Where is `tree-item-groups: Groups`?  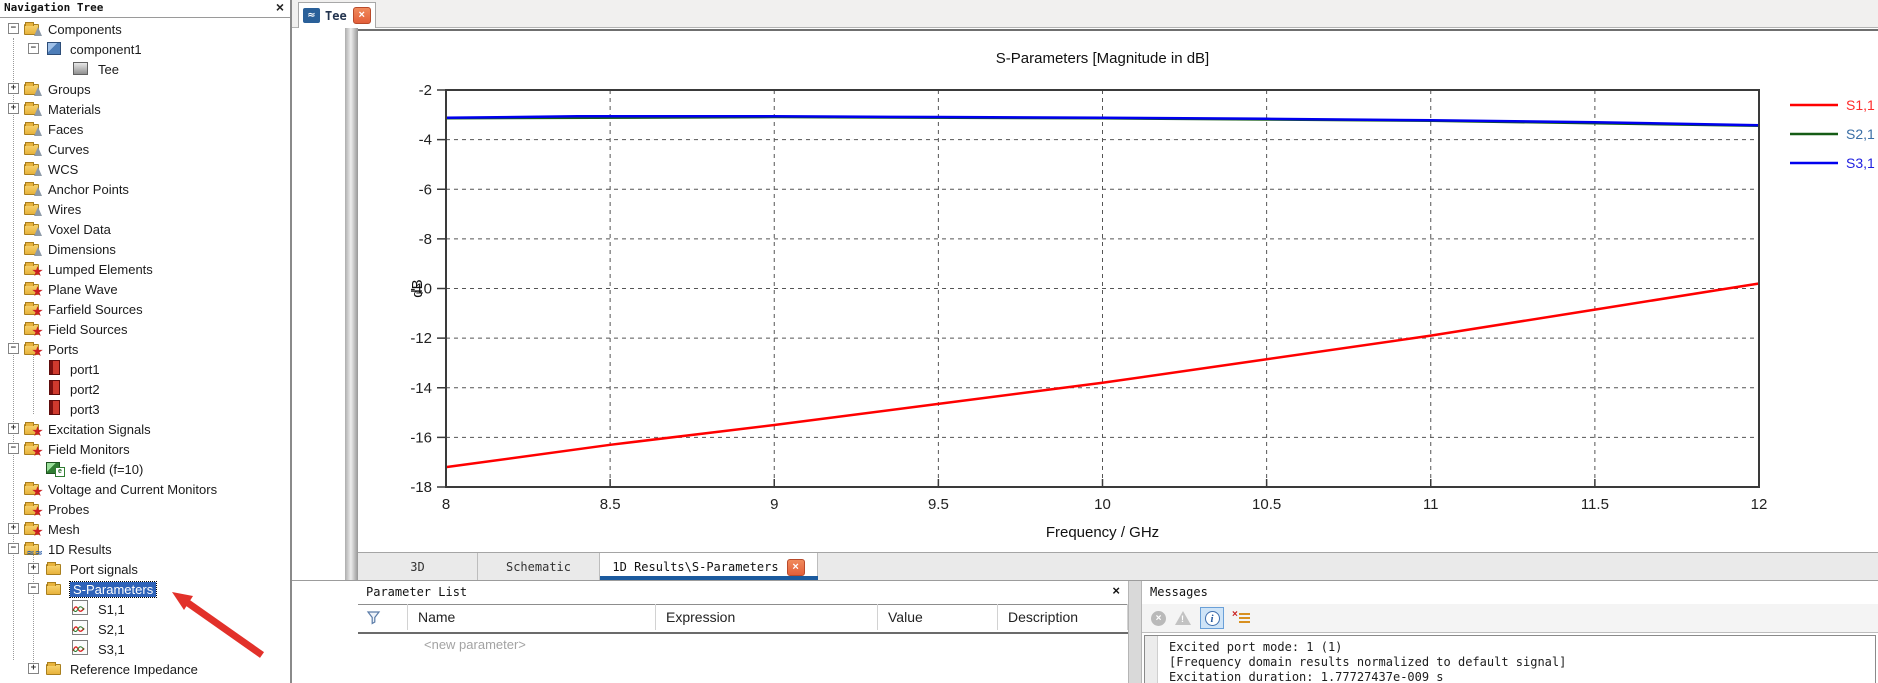 tree-item-groups: Groups is located at coordinates (66, 89).